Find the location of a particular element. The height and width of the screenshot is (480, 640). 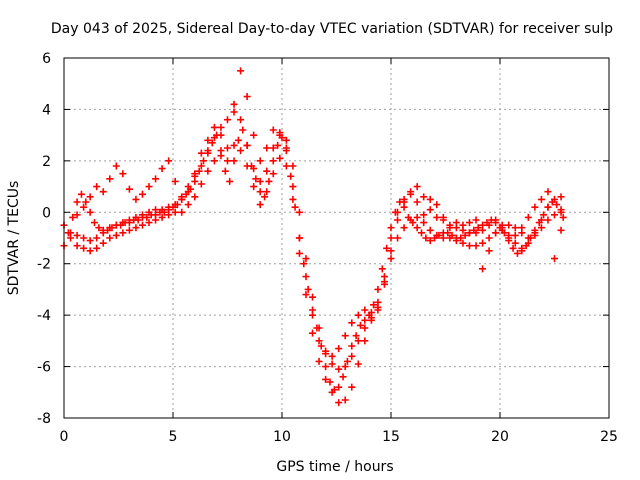

x-tick-label: 5 is located at coordinates (173, 437).